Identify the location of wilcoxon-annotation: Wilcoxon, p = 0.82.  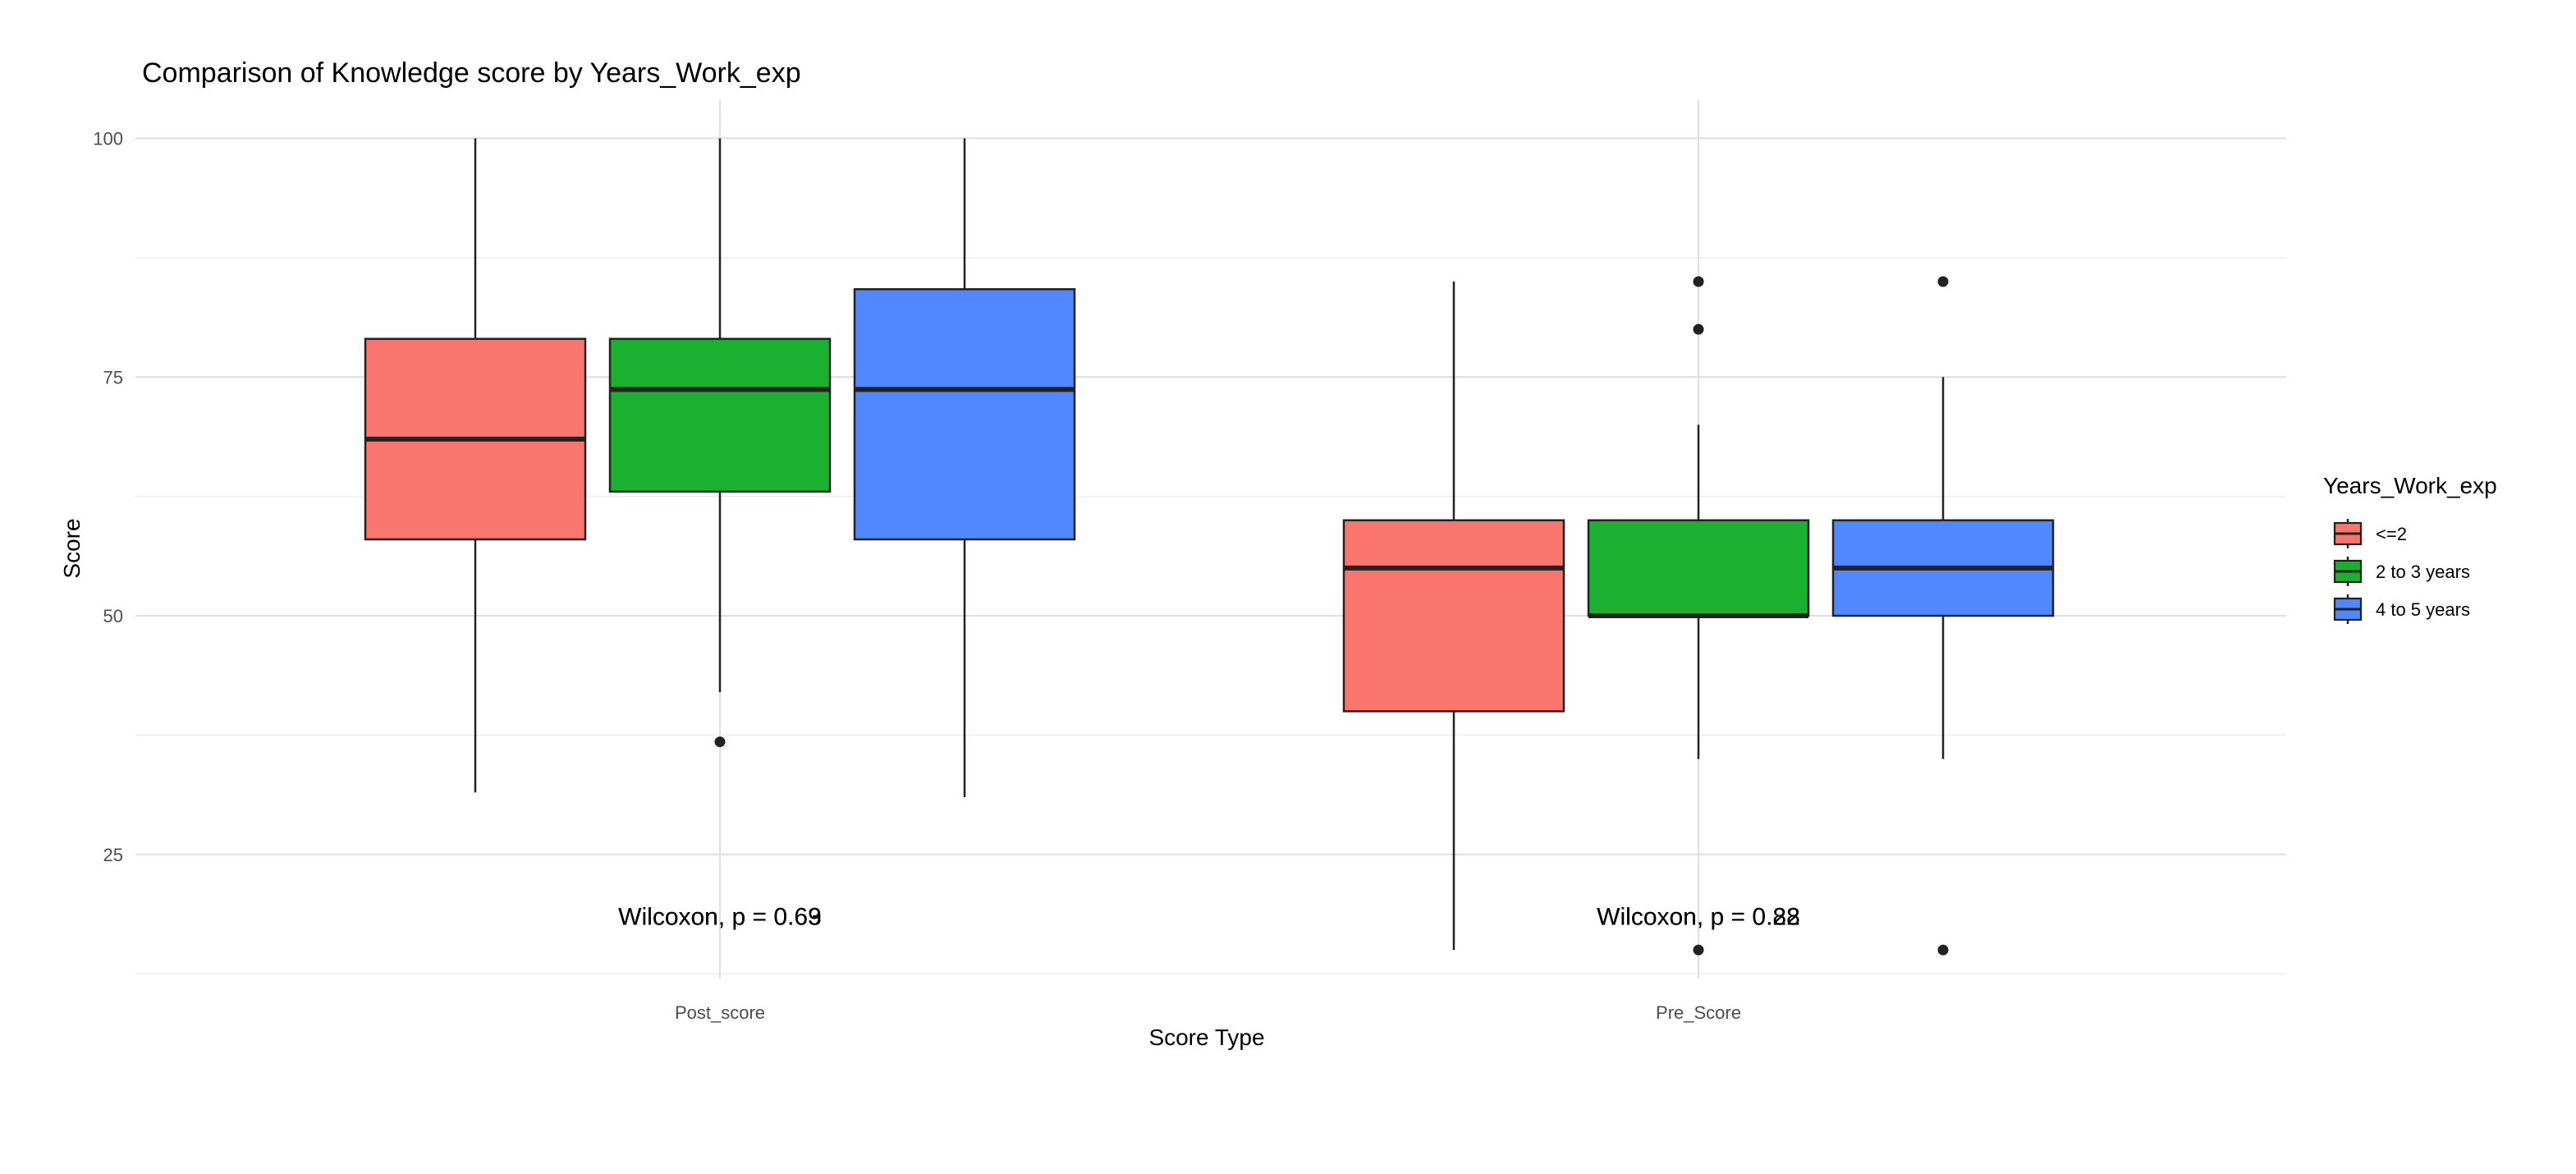
(1699, 916).